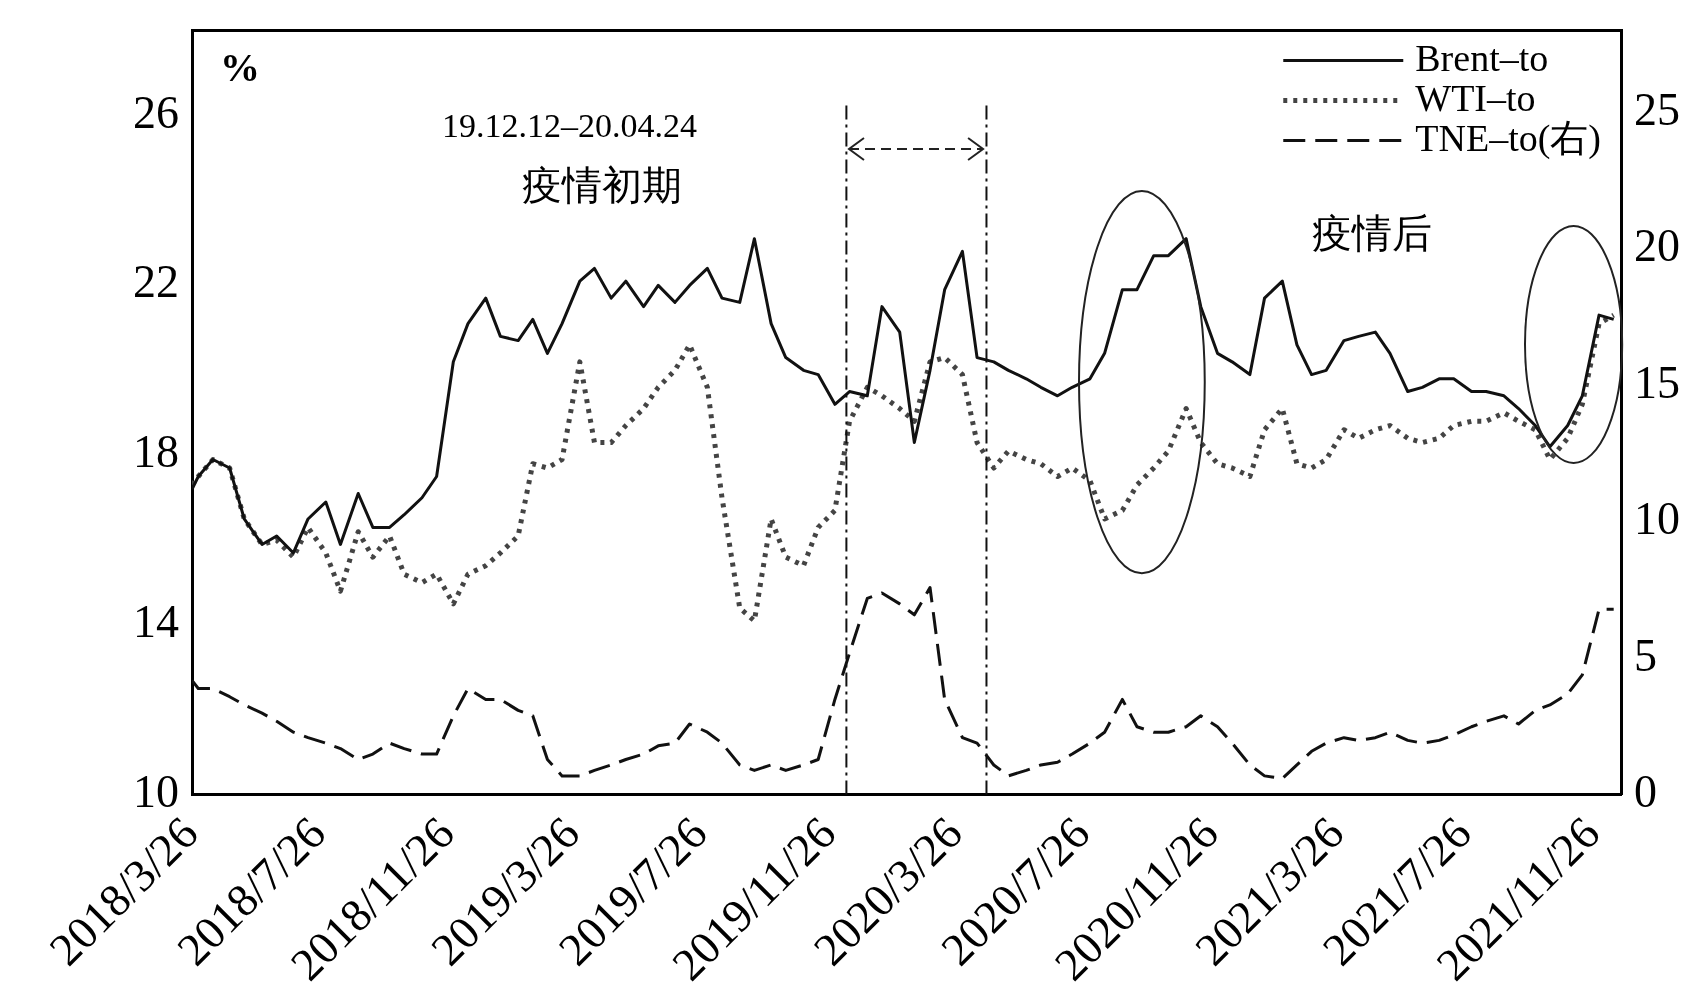 This screenshot has height=1007, width=1693. Describe the element at coordinates (156, 792) in the screenshot. I see `y-tick-label: 10` at that location.